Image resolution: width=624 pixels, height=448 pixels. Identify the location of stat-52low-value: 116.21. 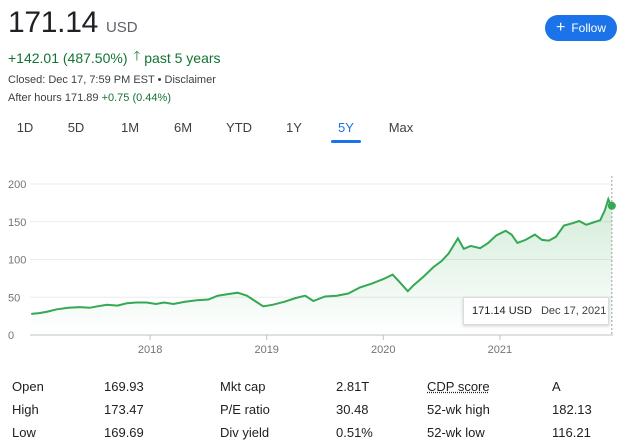
(571, 432).